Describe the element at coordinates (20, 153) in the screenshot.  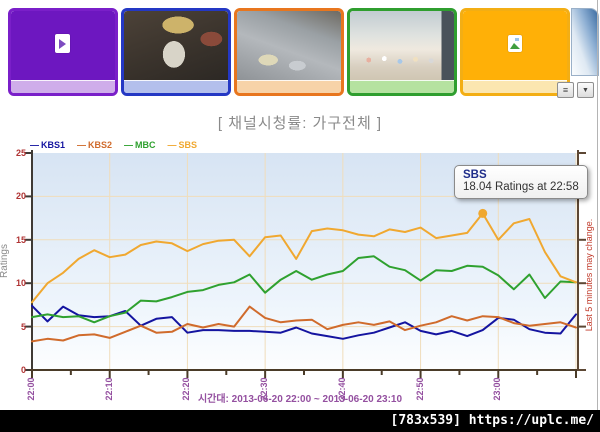
I see `y-axis-tick-label: 25` at that location.